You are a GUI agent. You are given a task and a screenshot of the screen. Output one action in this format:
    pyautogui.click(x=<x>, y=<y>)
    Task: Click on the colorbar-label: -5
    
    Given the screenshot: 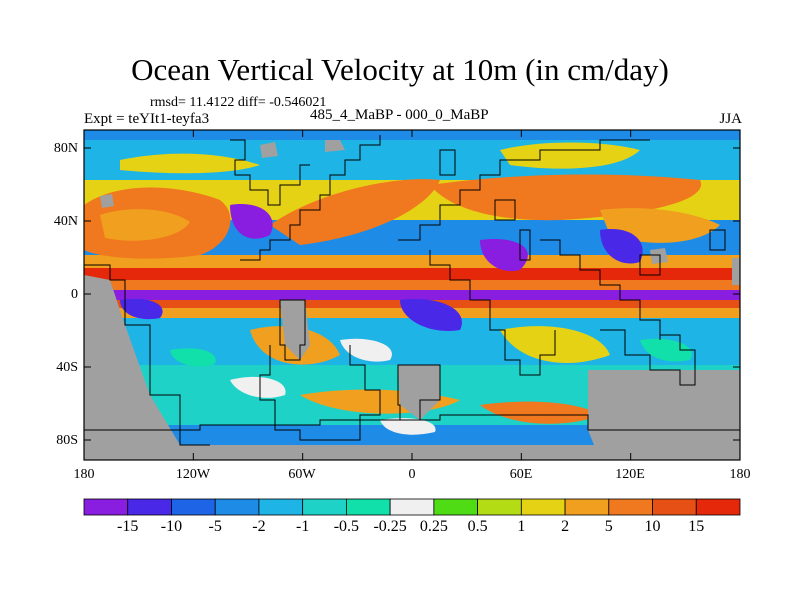 What is the action you would take?
    pyautogui.click(x=215, y=526)
    